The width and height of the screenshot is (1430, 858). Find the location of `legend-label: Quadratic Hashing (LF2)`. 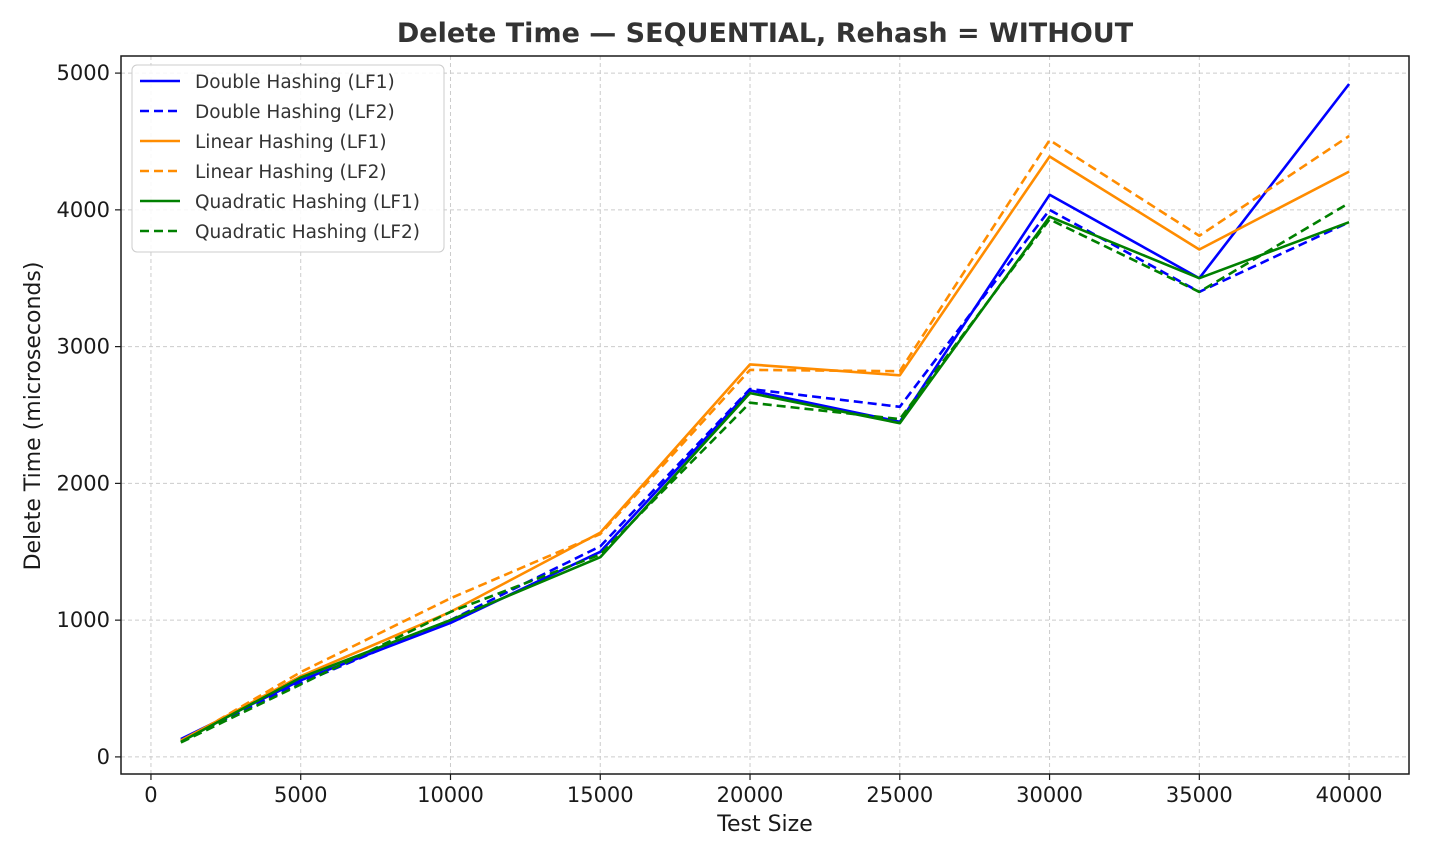

legend-label: Quadratic Hashing (LF2) is located at coordinates (307, 232).